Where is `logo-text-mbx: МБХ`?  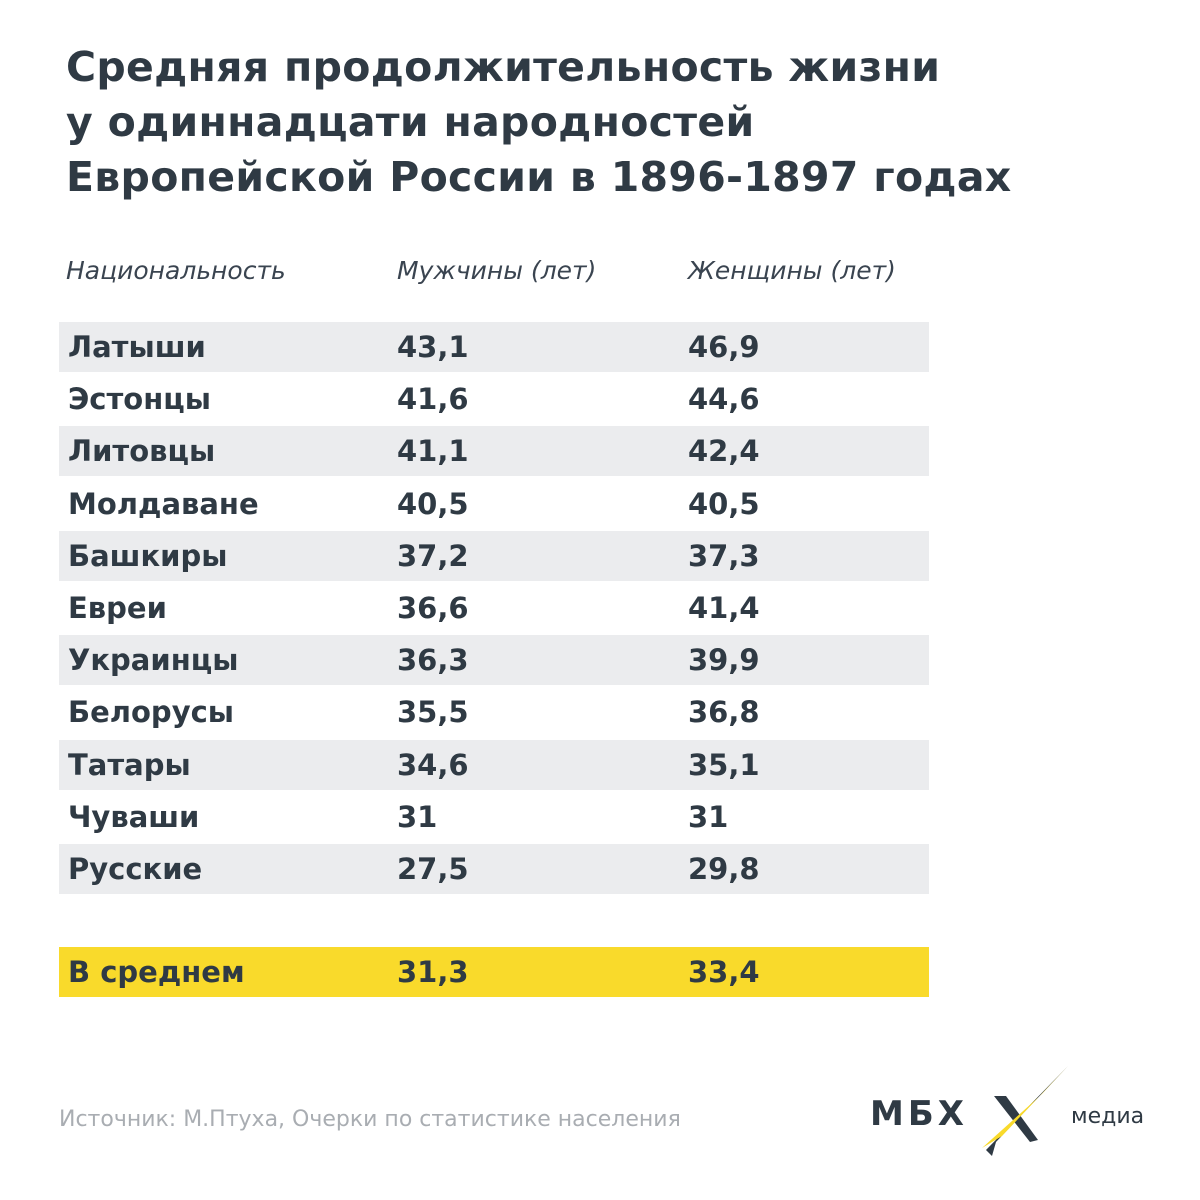 logo-text-mbx: МБХ is located at coordinates (919, 1114).